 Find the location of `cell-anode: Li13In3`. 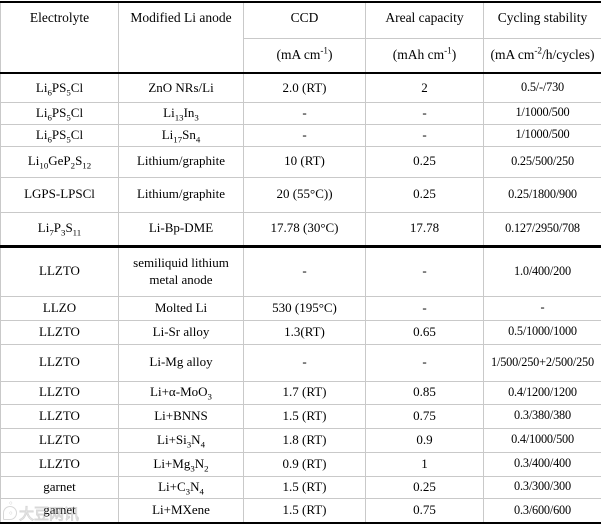

cell-anode: Li13In3 is located at coordinates (181, 113).